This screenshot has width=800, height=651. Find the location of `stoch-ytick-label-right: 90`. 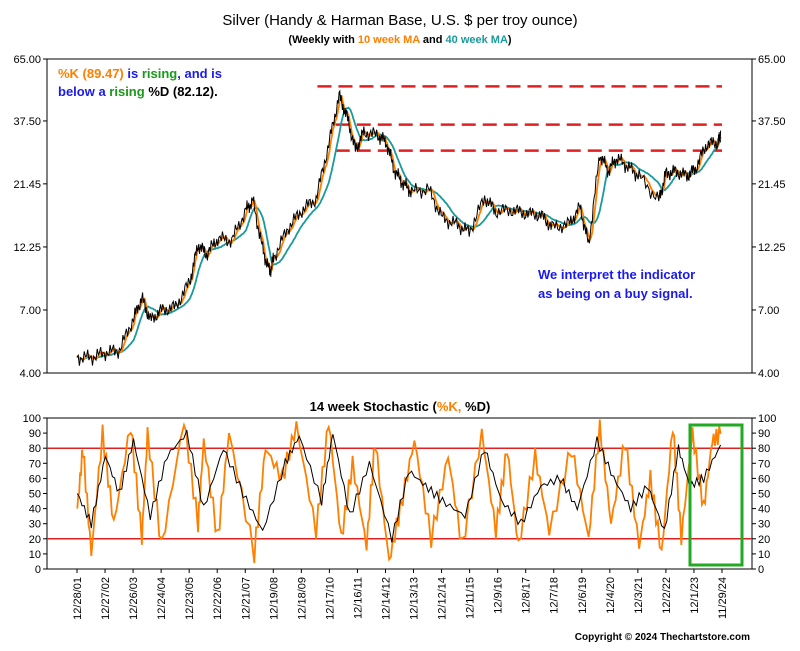

stoch-ytick-label-right: 90 is located at coordinates (764, 434).